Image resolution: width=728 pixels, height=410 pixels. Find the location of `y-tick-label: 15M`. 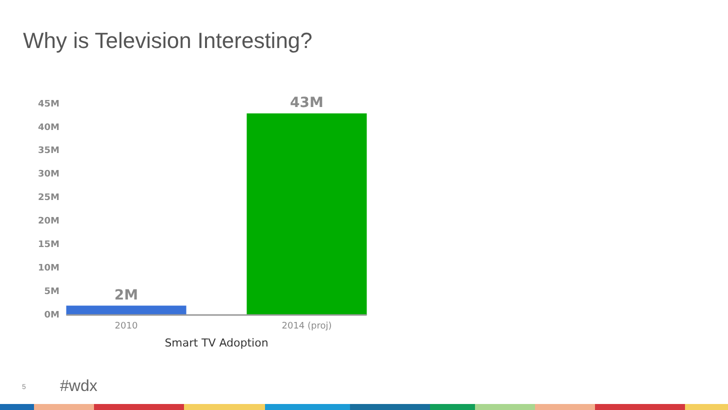

y-tick-label: 15M is located at coordinates (49, 245).